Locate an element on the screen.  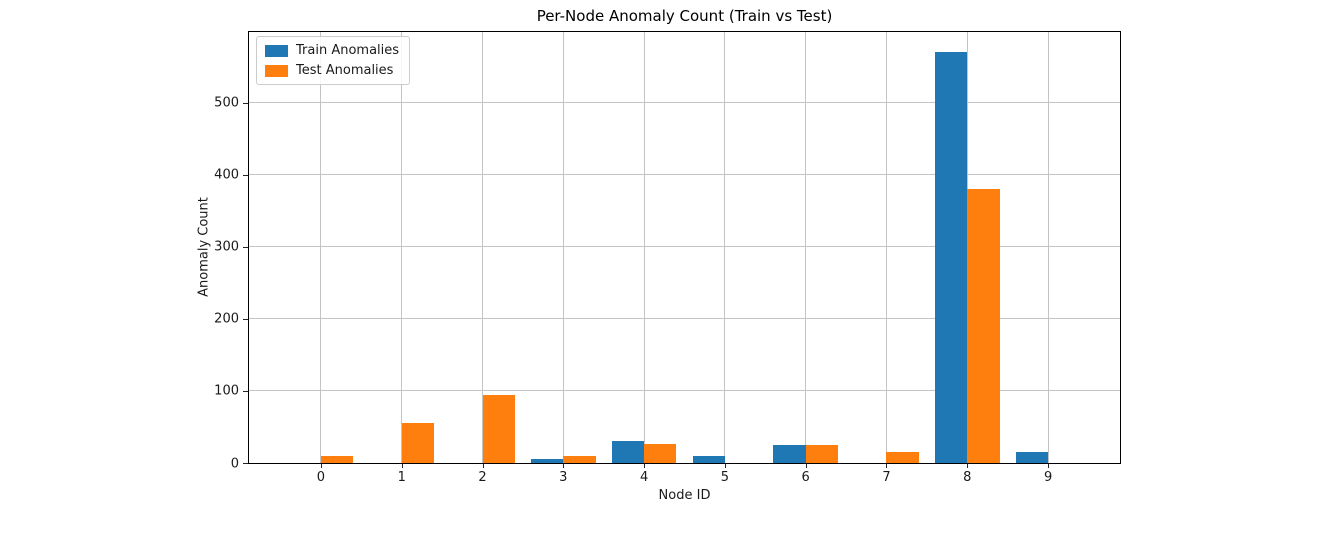
y-tick-label-500: 500 is located at coordinates (226, 103).